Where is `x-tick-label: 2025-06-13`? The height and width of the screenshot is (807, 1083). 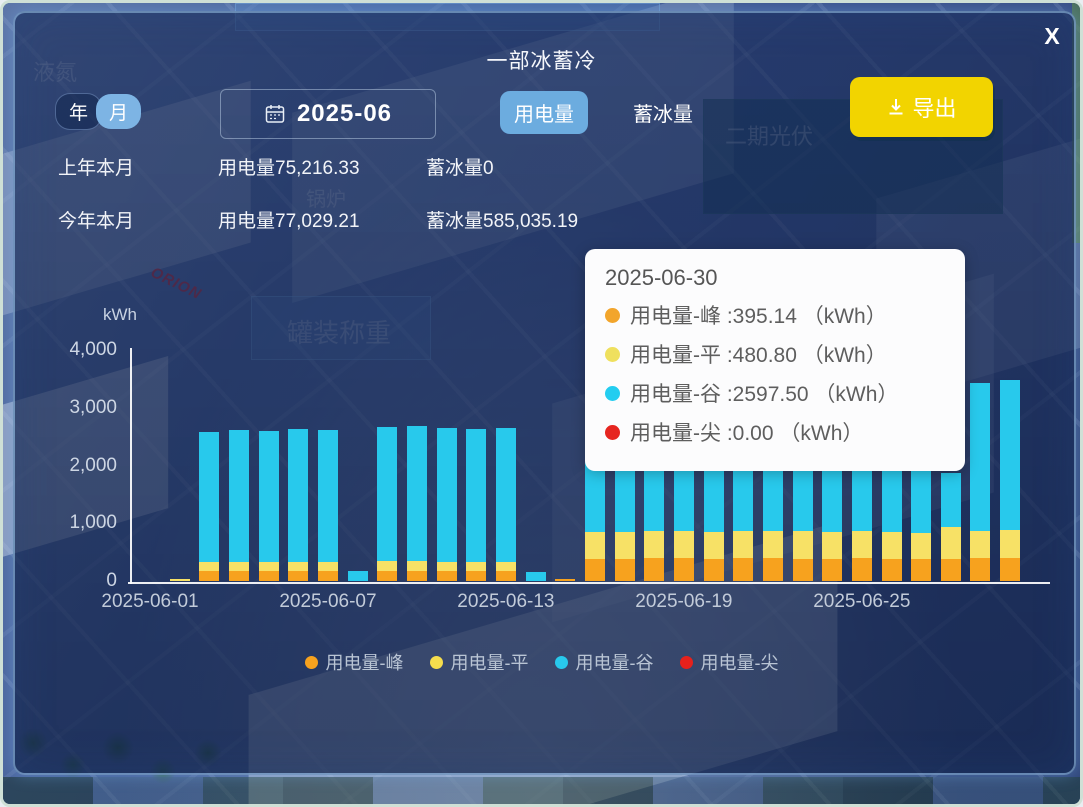
x-tick-label: 2025-06-13 is located at coordinates (506, 601).